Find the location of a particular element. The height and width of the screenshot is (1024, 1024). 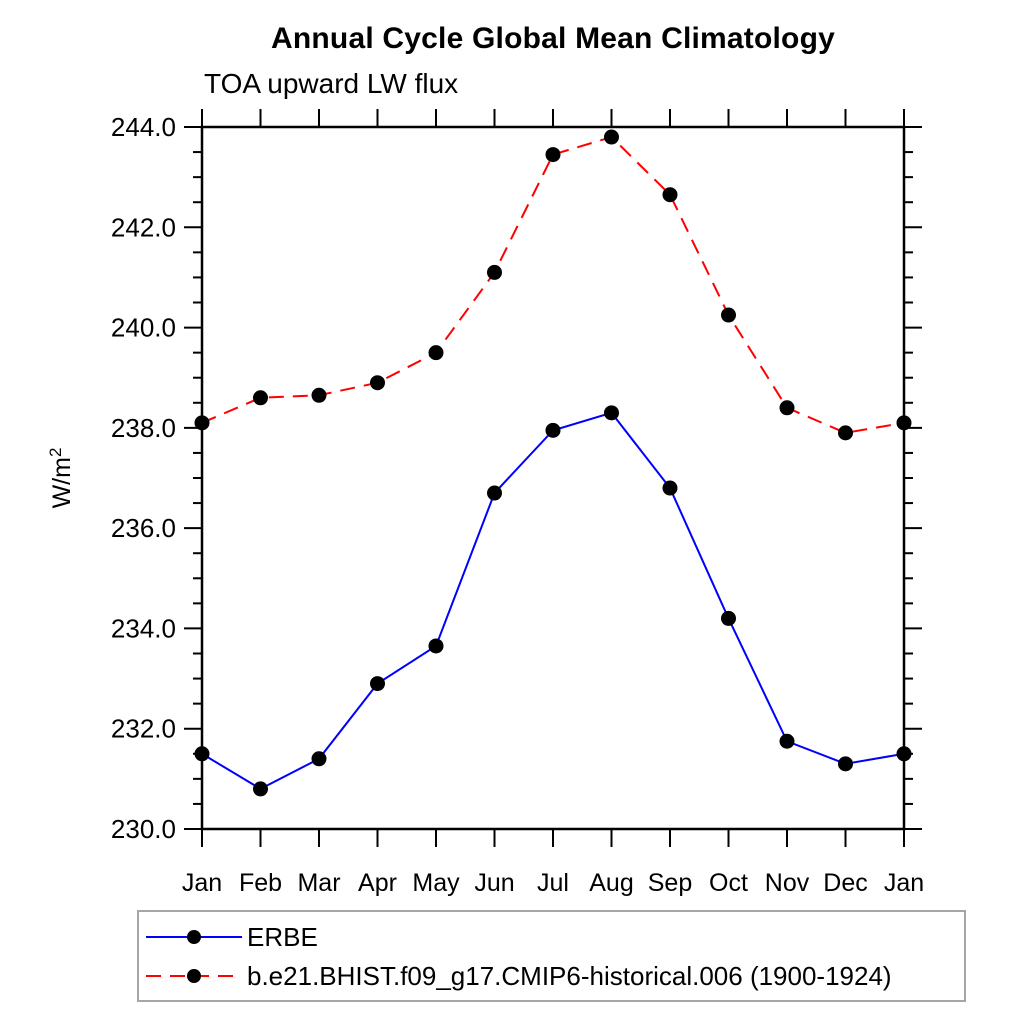

legend-line-sample-model is located at coordinates (194, 976).